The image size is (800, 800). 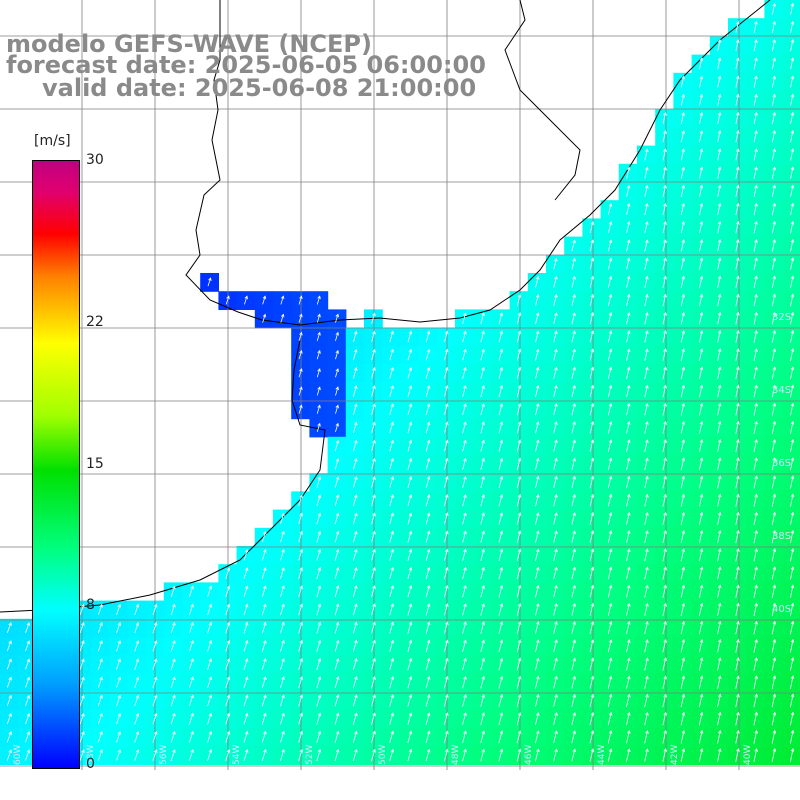 What do you see at coordinates (781, 390) in the screenshot?
I see `latitude-label: 34S` at bounding box center [781, 390].